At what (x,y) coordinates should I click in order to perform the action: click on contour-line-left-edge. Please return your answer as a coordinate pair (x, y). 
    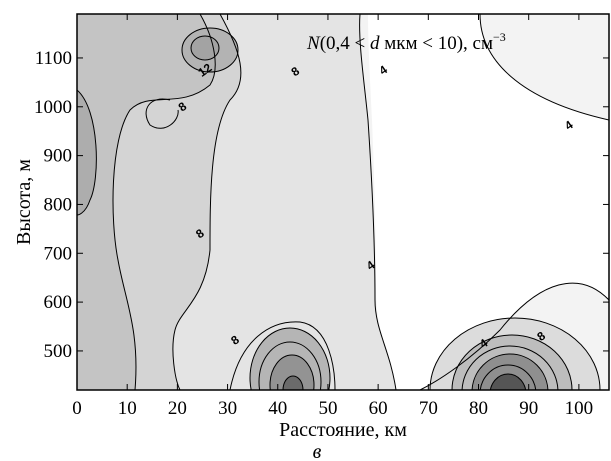
    Looking at the image, I should click on (87, 152).